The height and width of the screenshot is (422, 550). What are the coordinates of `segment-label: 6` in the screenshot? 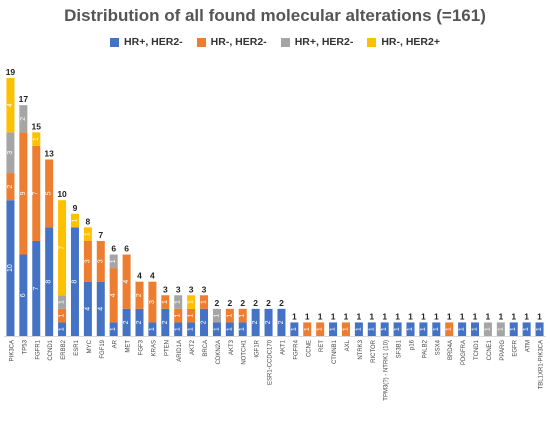 It's located at (23, 295).